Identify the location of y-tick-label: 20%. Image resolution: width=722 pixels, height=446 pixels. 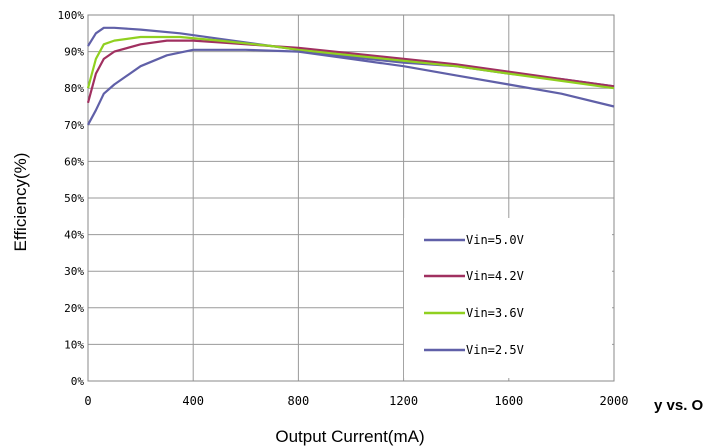
(74, 308).